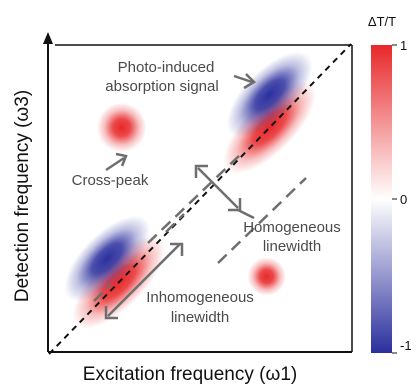  I want to click on y-axis-label: Detection frequency (ω3), so click(22, 196).